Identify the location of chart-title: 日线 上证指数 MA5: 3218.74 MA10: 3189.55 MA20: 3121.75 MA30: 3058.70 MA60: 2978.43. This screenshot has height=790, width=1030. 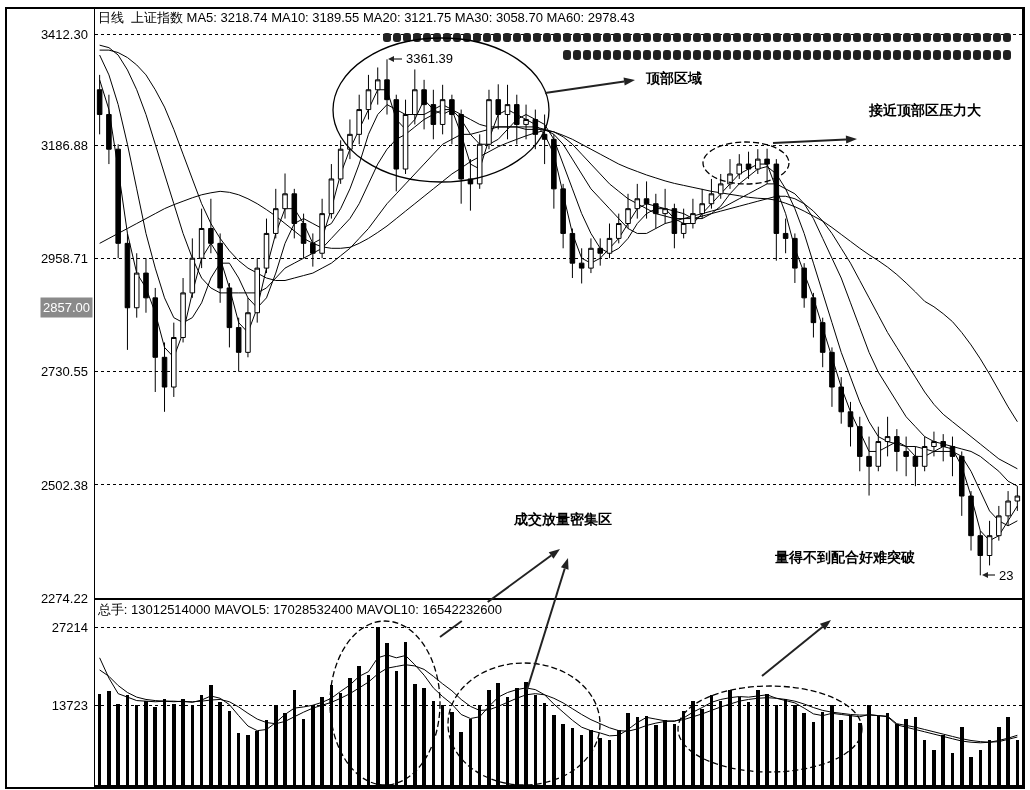
(366, 17).